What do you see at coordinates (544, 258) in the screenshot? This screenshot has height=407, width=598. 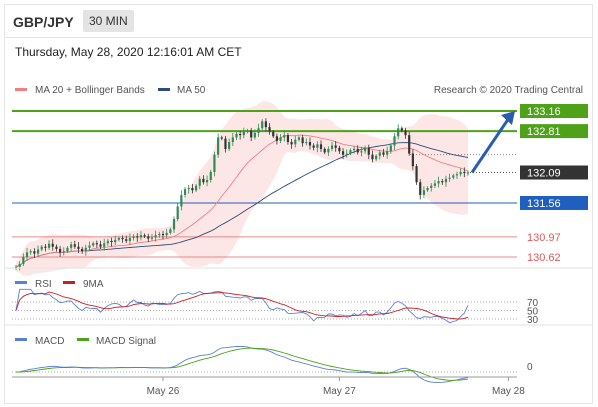 I see `support-2-label: 130.62` at bounding box center [544, 258].